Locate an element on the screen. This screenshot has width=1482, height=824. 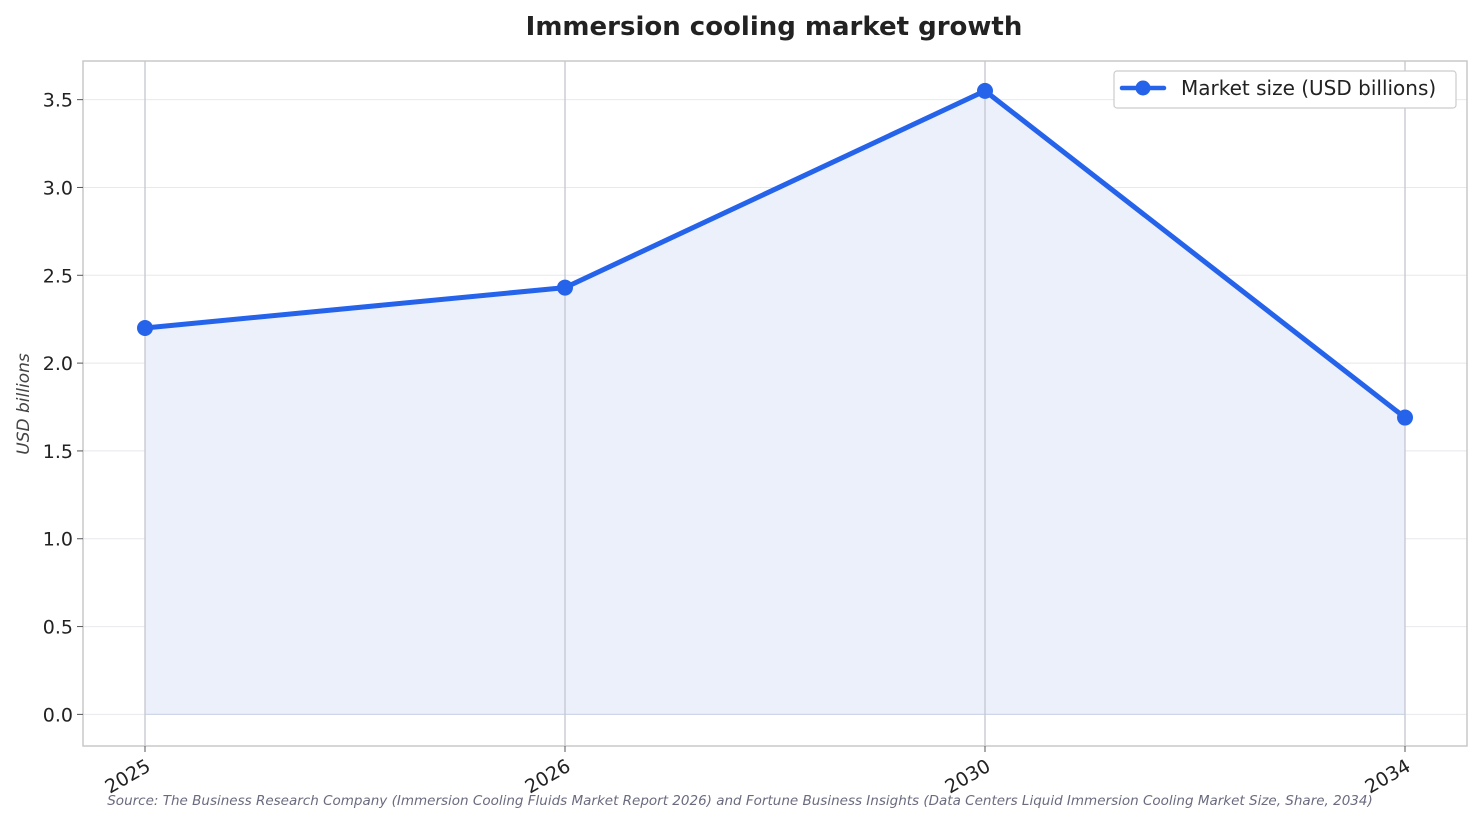
x-axis-ticks: 2025 2026 2030 2034 is located at coordinates (757, 772).